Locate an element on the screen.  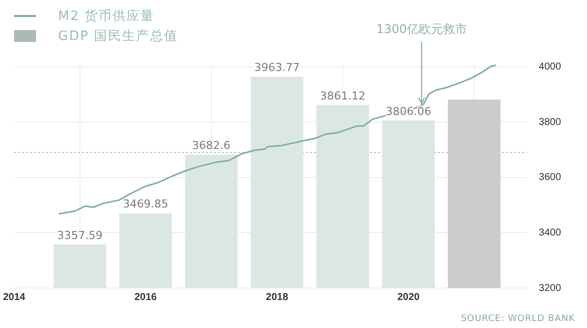
x-tick-label: 2014 is located at coordinates (14, 297).